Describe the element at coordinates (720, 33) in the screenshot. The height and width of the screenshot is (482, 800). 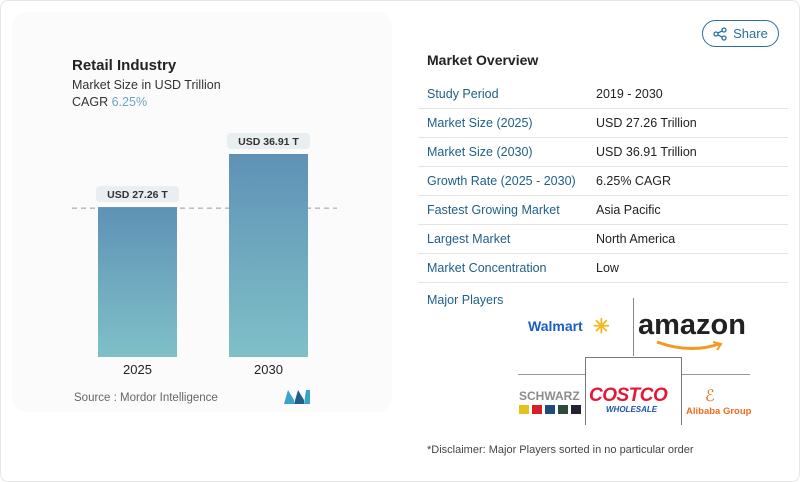
I see `share-icon` at that location.